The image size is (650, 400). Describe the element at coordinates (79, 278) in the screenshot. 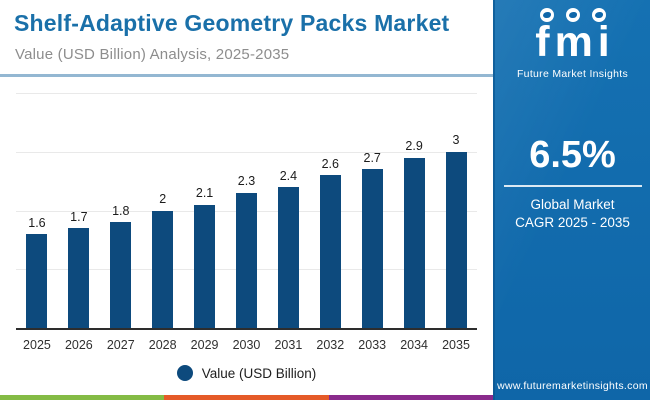

I see `bar-2026` at that location.